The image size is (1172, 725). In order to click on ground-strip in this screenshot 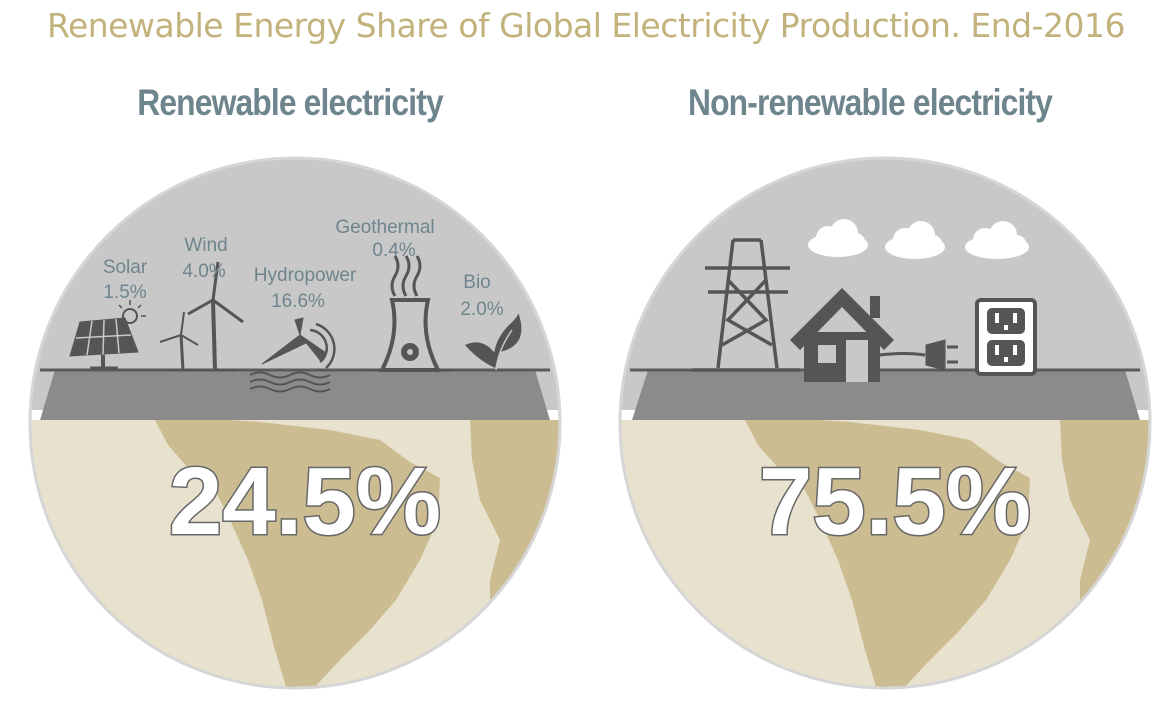, I will do `click(295, 395)`.